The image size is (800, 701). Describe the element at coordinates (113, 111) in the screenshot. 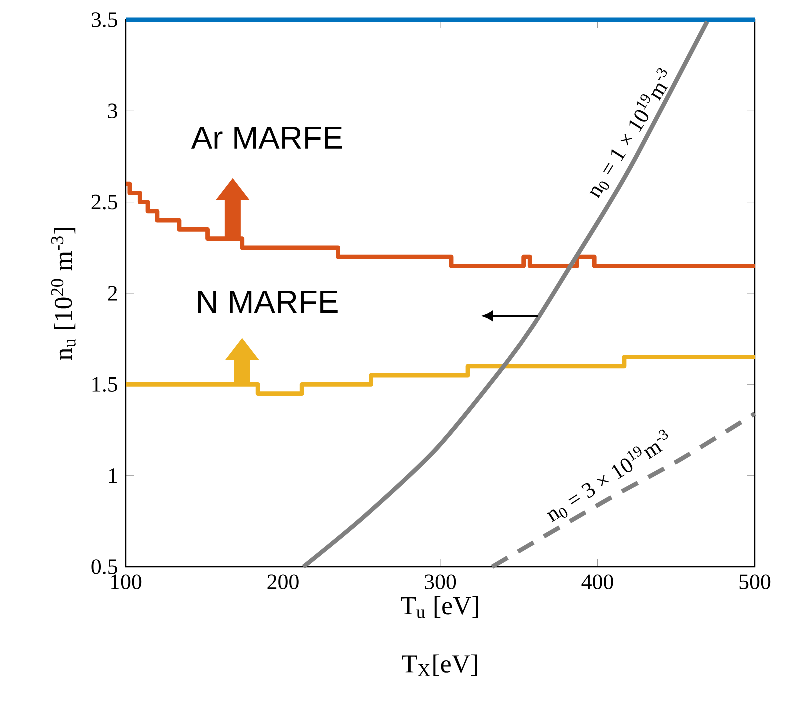

I see `y-tick-label: 3` at that location.